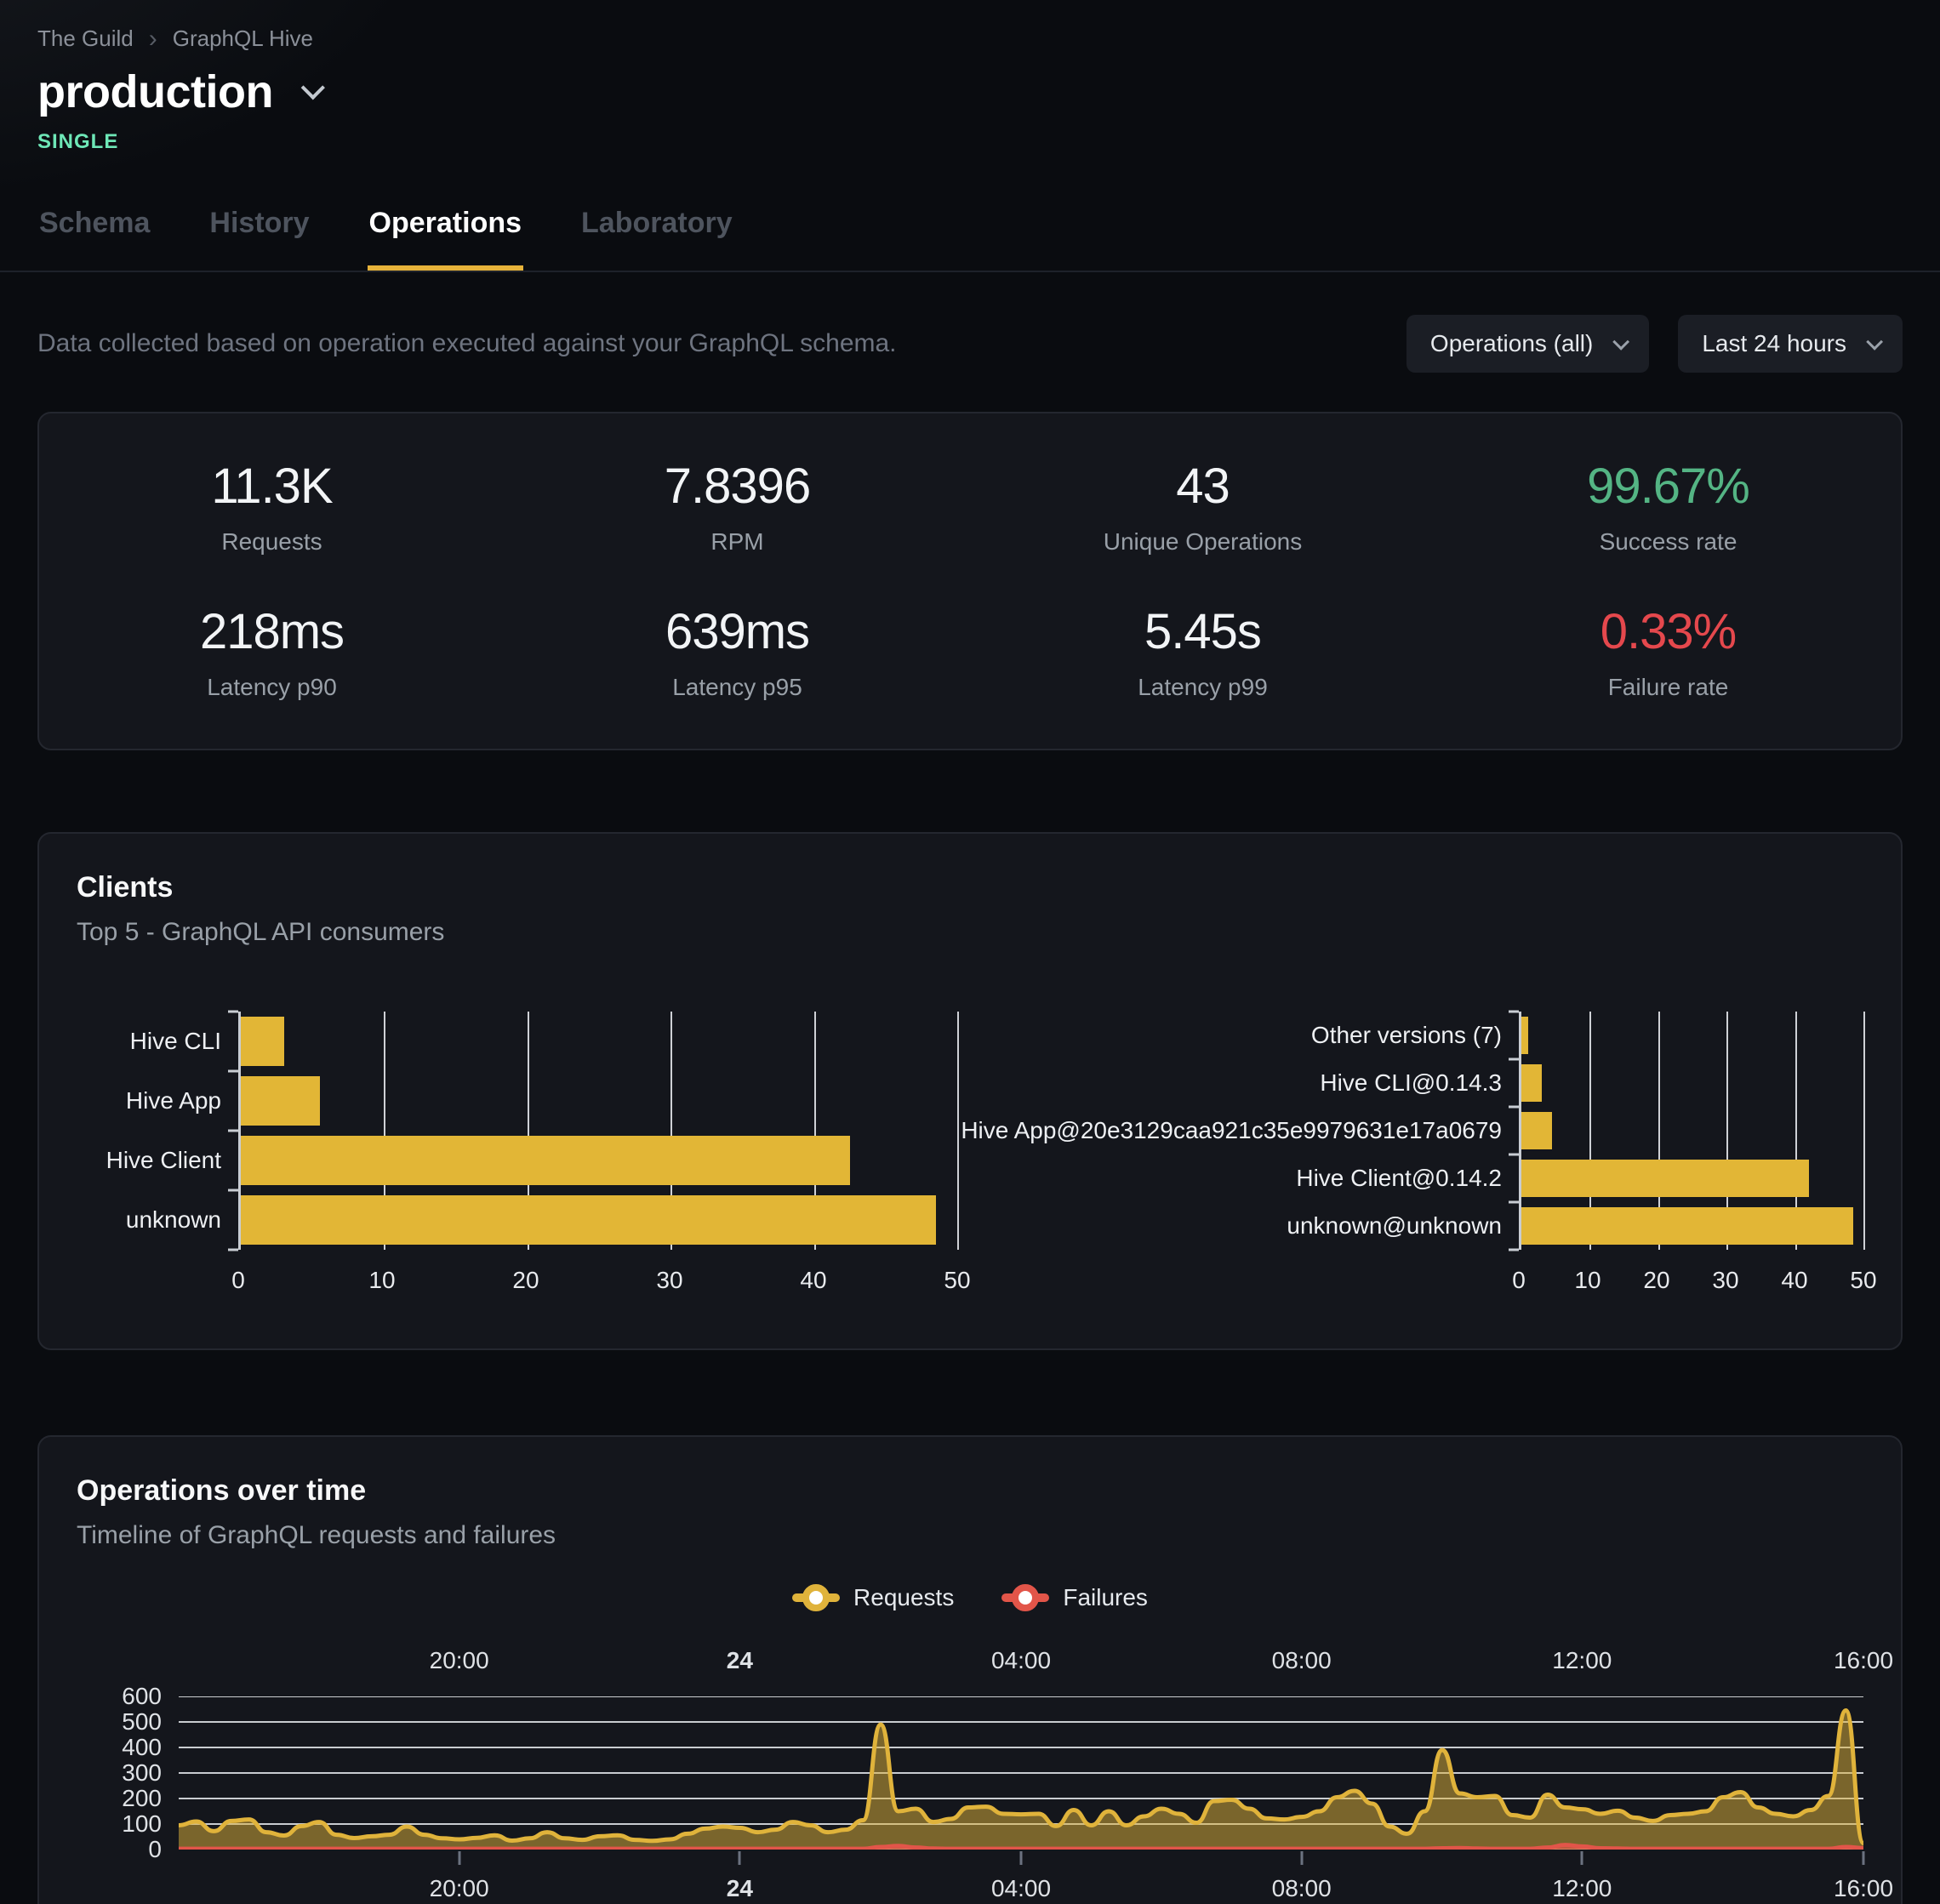  What do you see at coordinates (657, 223) in the screenshot?
I see `tab-laboratory: Laboratory` at bounding box center [657, 223].